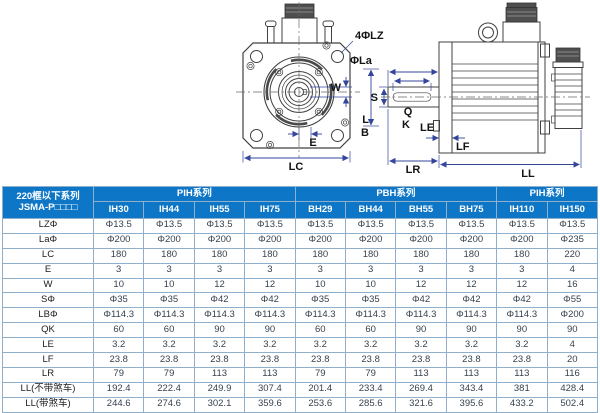 This screenshot has width=600, height=413. I want to click on spec-cell: 113, so click(421, 374).